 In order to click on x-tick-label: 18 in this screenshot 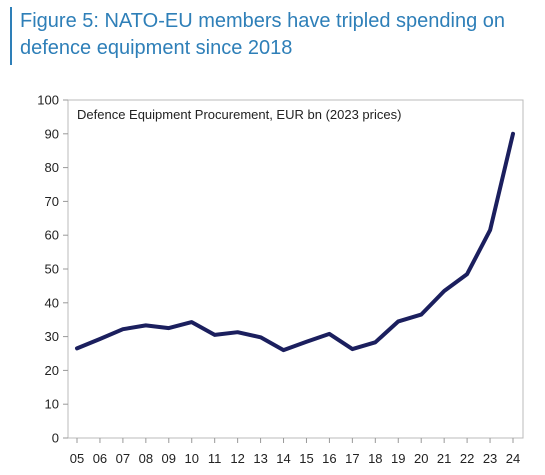, I will do `click(375, 458)`.